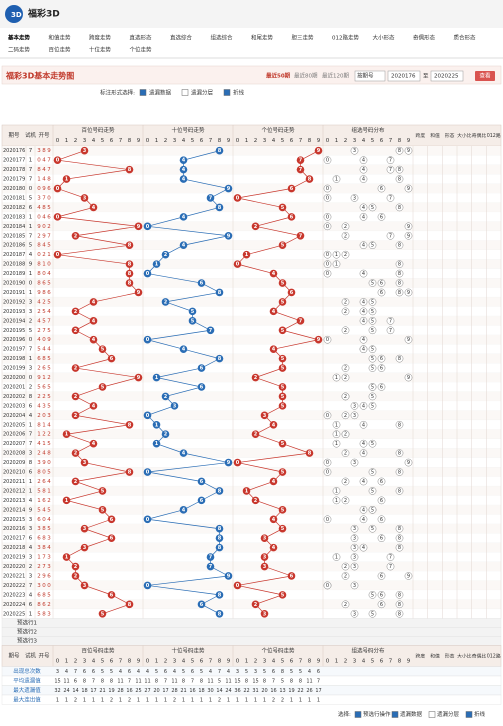 Image resolution: width=503 pixels, height=726 pixels. What do you see at coordinates (278, 76) in the screenshot?
I see `range-link: 最近50期` at bounding box center [278, 76].